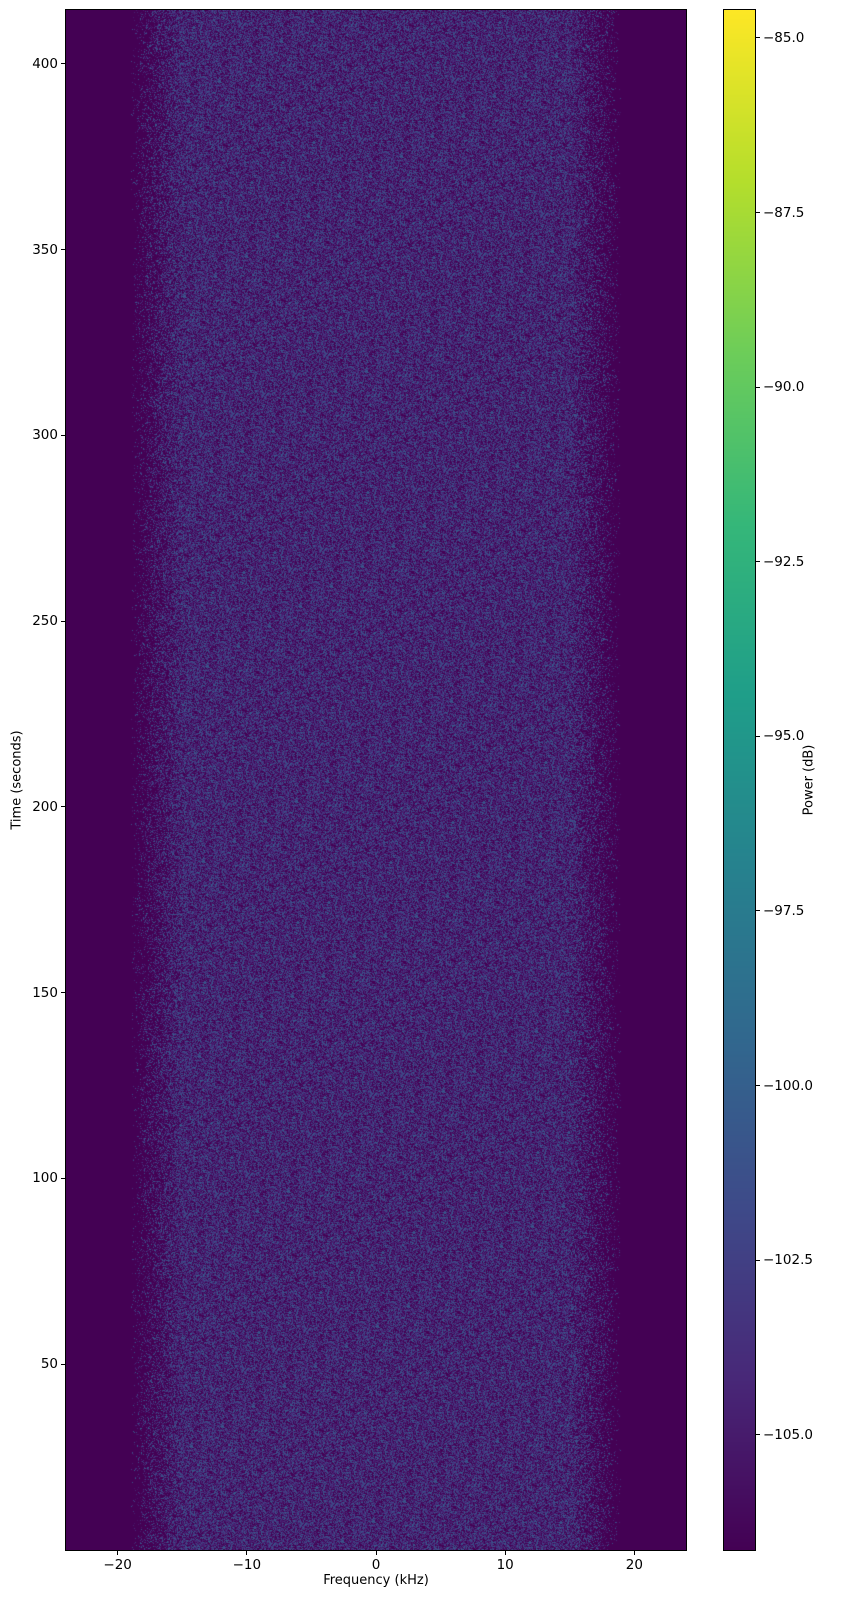 This screenshot has width=845, height=1603. I want to click on y-tick-label: 250, so click(45, 621).